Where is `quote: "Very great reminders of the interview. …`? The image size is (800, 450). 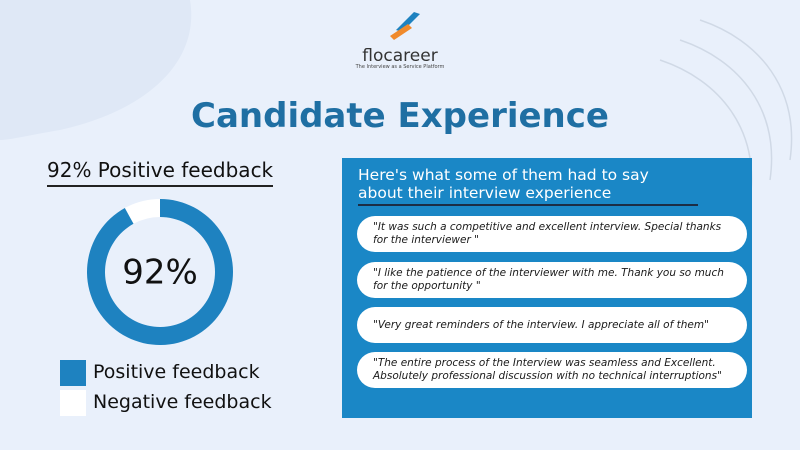 quote: "Very great reminders of the interview. … is located at coordinates (552, 325).